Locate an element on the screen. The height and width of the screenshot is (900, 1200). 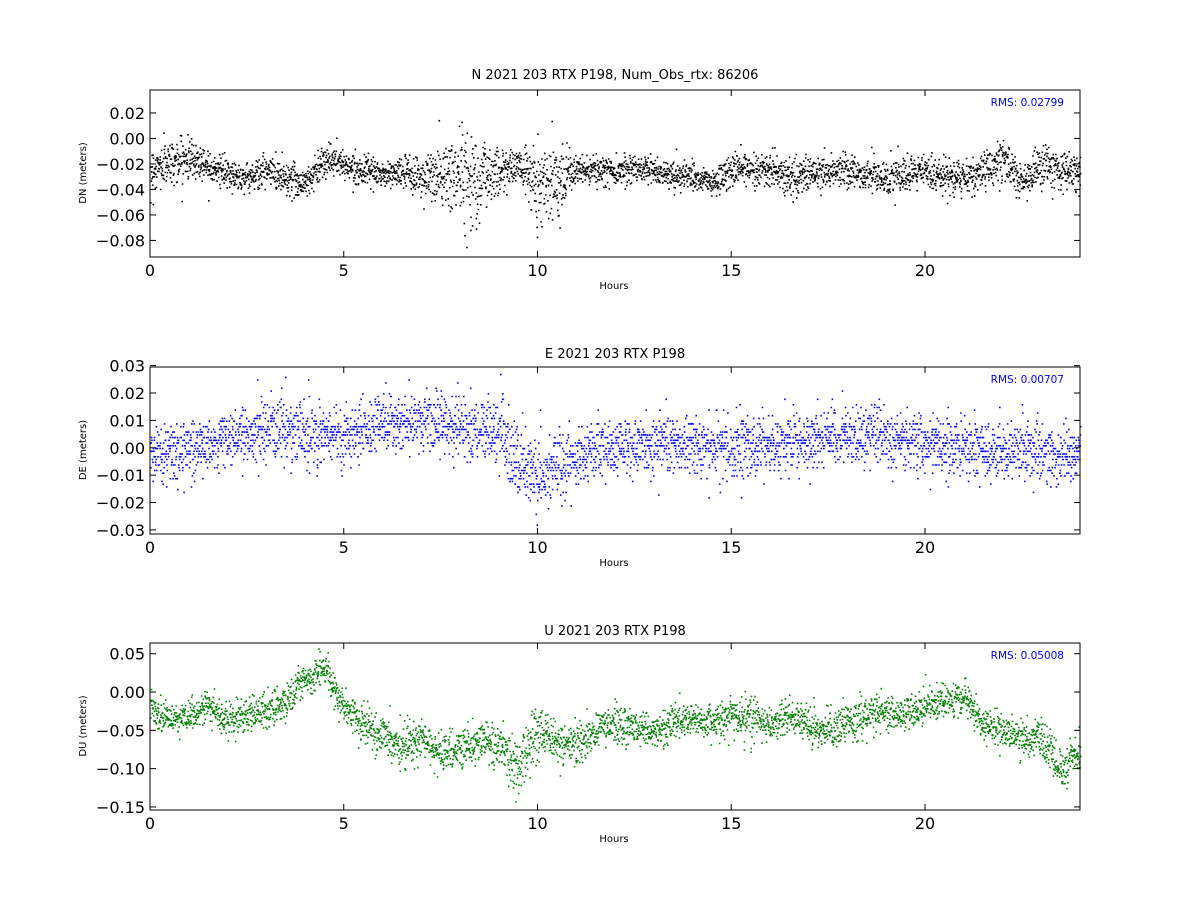
y-tick-label: 0.03 is located at coordinates (127, 366).